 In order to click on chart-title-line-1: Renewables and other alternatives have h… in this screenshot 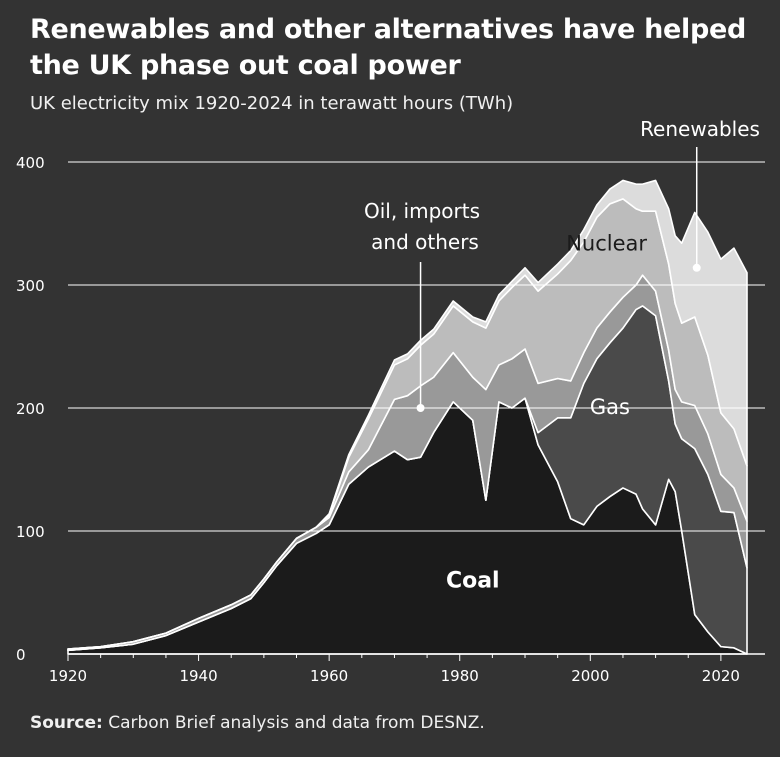, I will do `click(388, 29)`.